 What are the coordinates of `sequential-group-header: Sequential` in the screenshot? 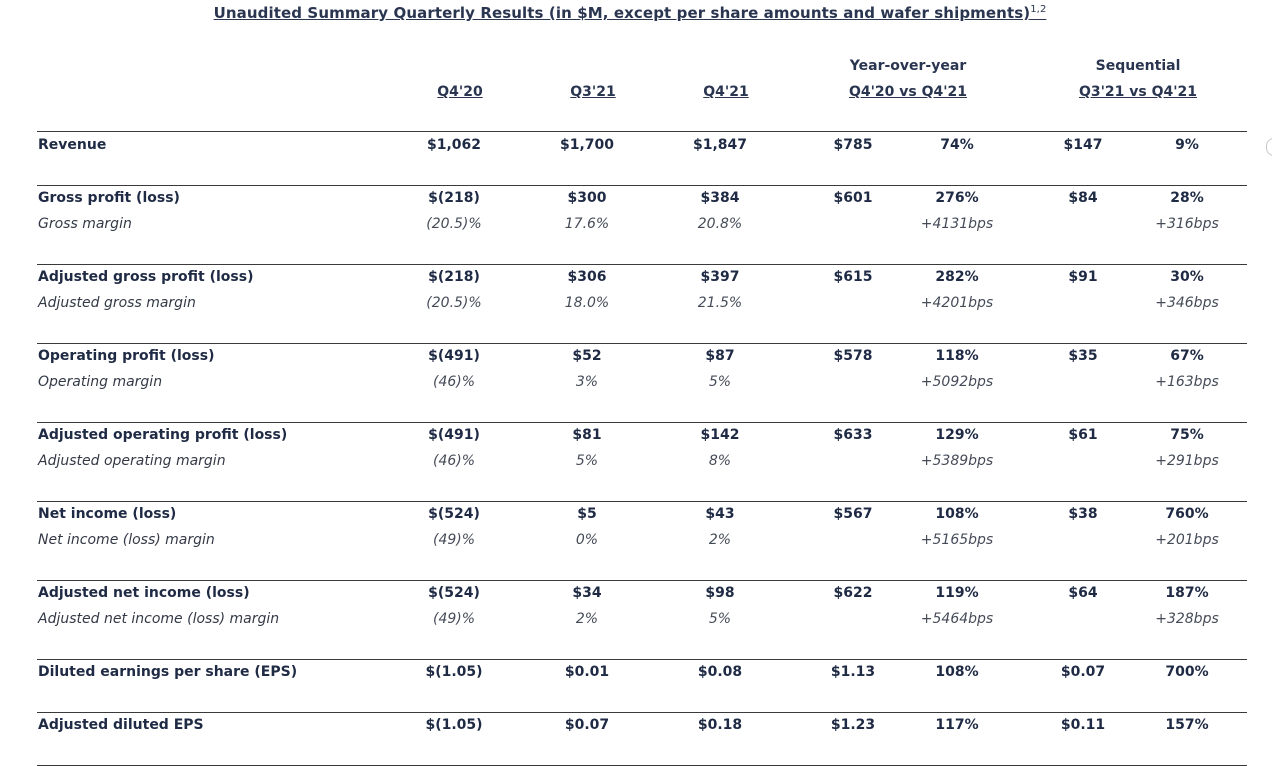 It's located at (1138, 66).